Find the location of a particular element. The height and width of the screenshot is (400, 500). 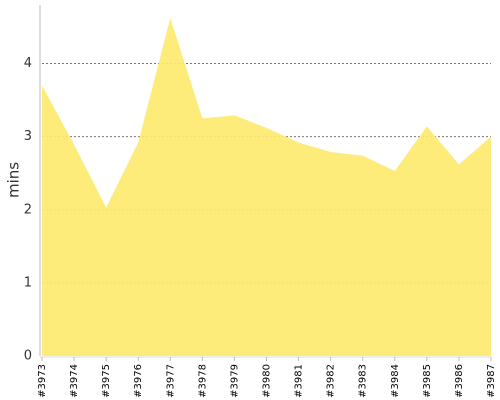

x-tick-label: #3980 is located at coordinates (267, 381).